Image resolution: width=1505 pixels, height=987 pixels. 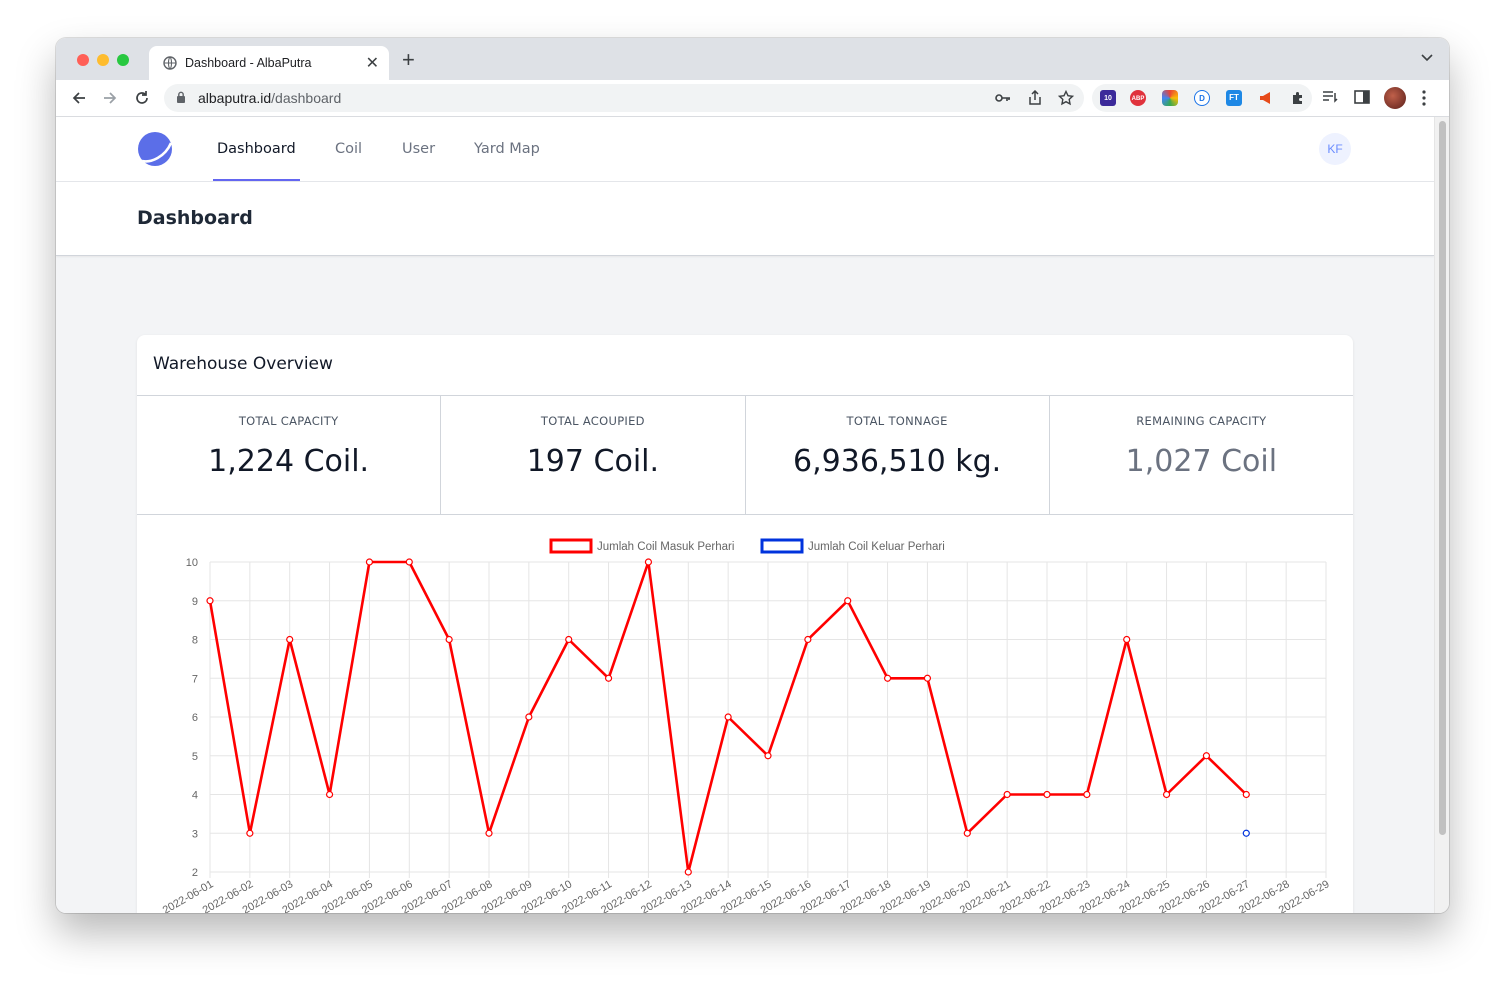 I want to click on ext-d-label: D, so click(x=1202, y=98).